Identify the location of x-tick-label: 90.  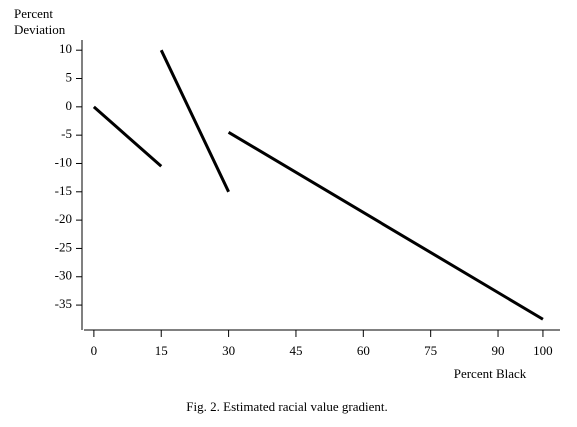
(498, 350).